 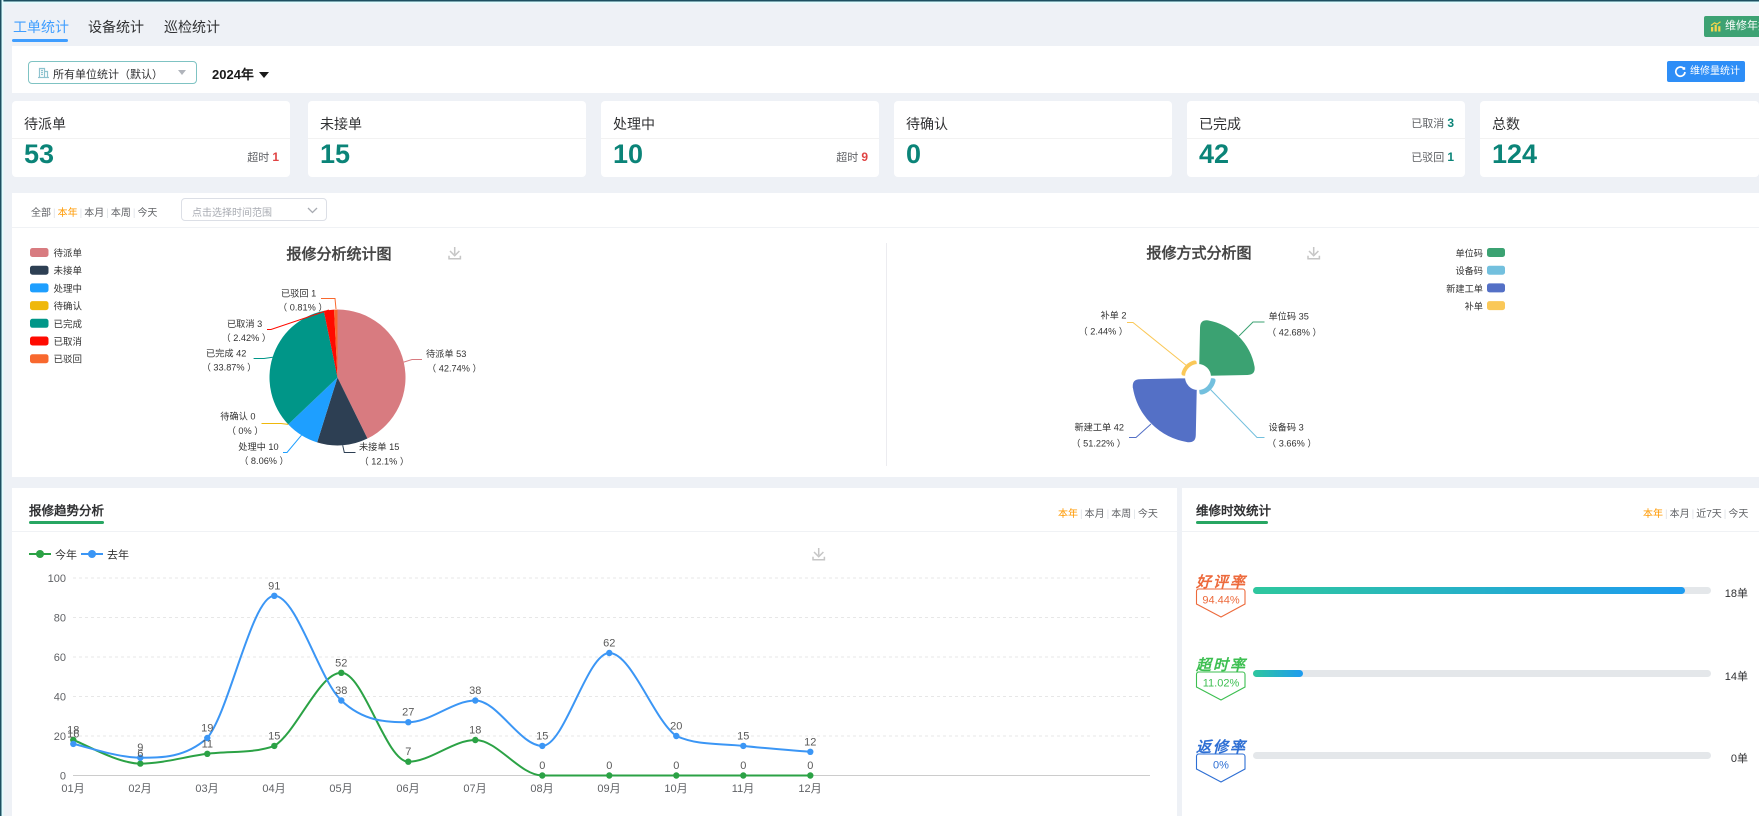 What do you see at coordinates (341, 663) in the screenshot?
I see `svg-text: 52` at bounding box center [341, 663].